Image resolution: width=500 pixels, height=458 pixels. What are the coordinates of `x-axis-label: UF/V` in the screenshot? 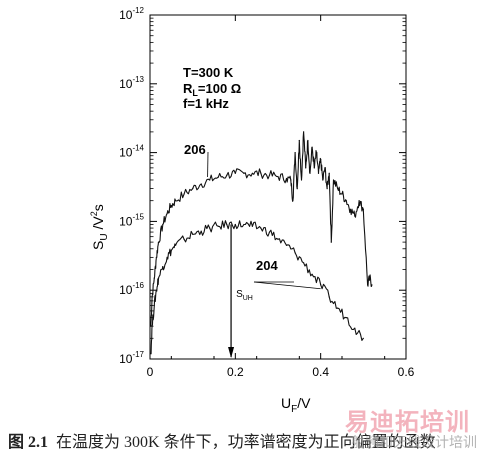 It's located at (296, 405).